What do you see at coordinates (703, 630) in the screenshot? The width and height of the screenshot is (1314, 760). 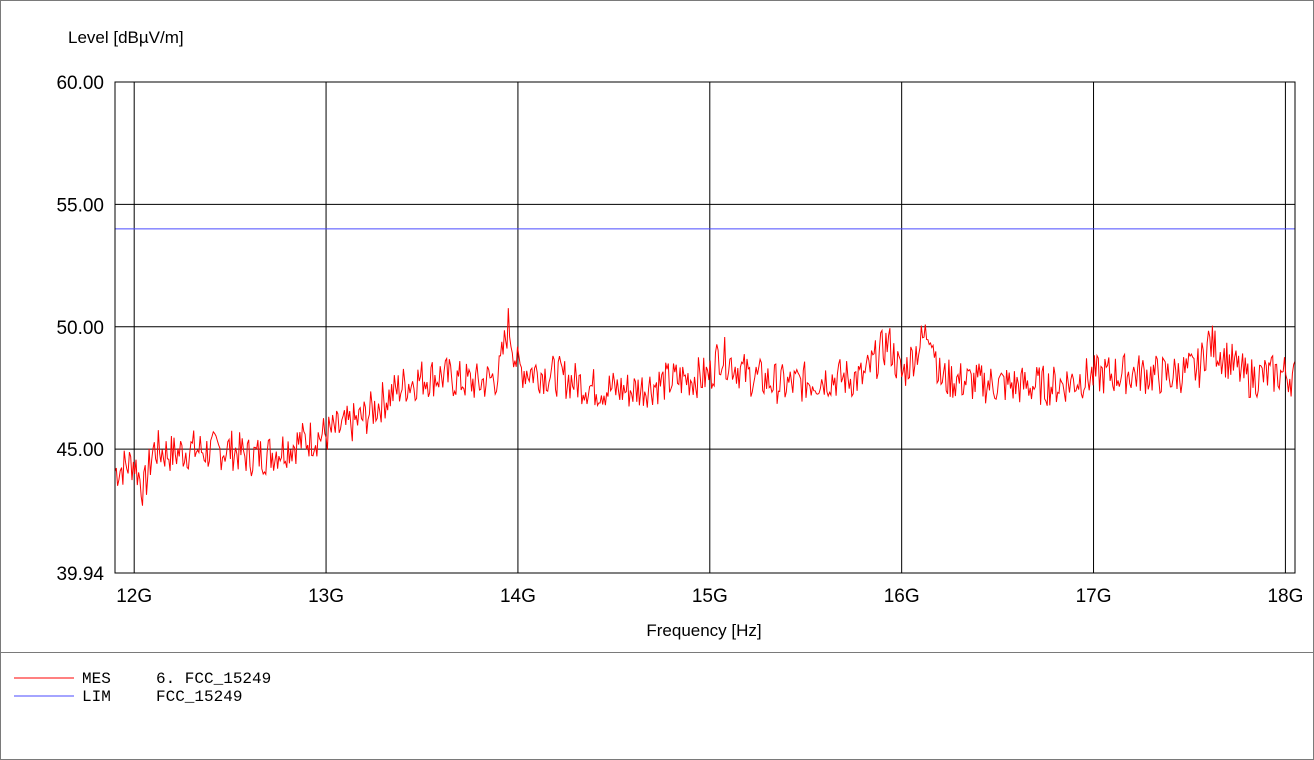 I see `x-axis-label: Frequency [Hz]` at bounding box center [703, 630].